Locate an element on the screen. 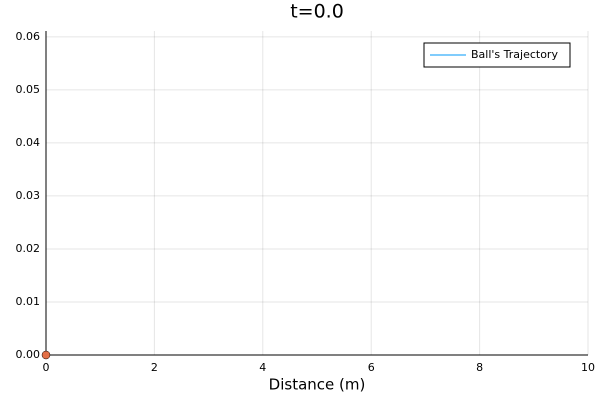  x-tick-label: 0 is located at coordinates (46, 367).